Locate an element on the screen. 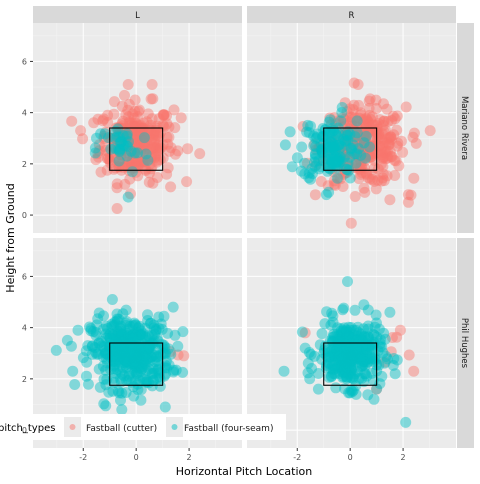 The height and width of the screenshot is (484, 480). strip-row-mariano-rivera: Mariano Rivera is located at coordinates (465, 128).